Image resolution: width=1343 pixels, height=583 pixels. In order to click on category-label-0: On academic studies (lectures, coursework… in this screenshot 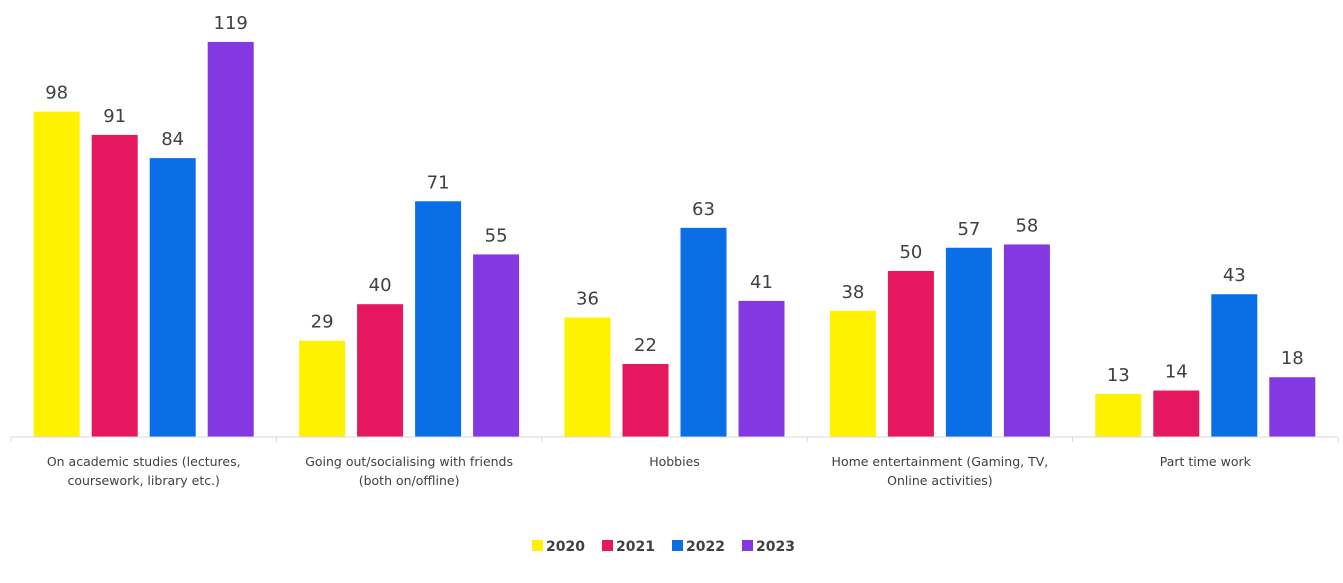, I will do `click(144, 471)`.